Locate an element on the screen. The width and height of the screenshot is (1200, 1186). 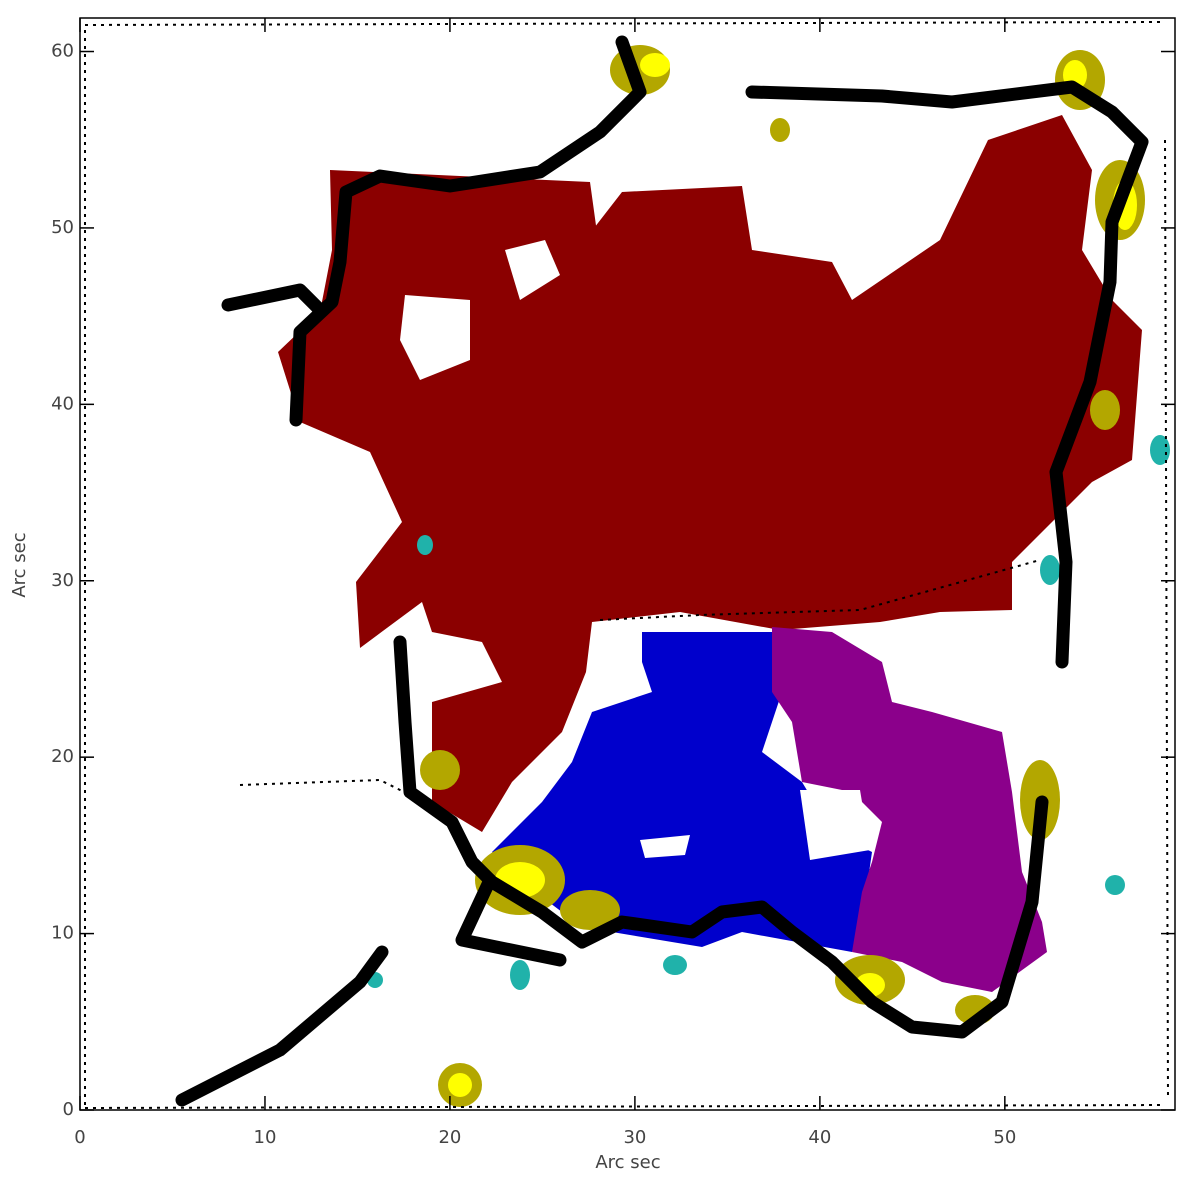
x-tick-label: 50 is located at coordinates (1004, 1137).